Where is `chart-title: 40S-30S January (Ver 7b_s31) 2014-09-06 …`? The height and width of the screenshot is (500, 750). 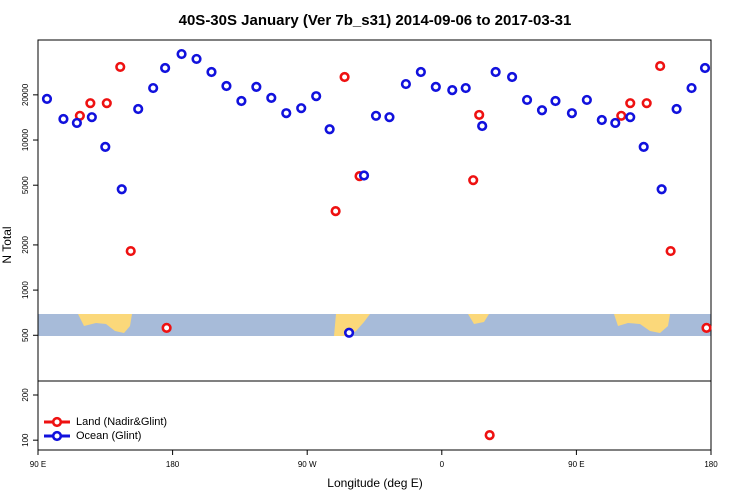 chart-title: 40S-30S January (Ver 7b_s31) 2014-09-06 … is located at coordinates (375, 20).